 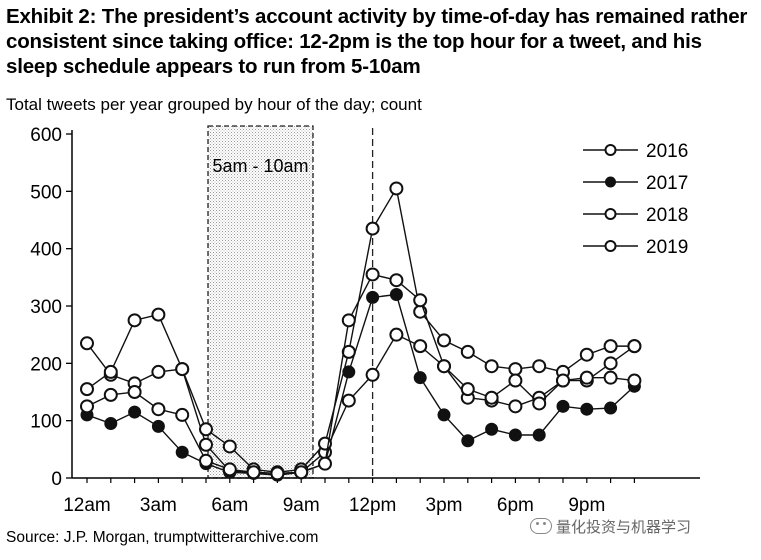 What do you see at coordinates (206, 429) in the screenshot?
I see `point-2018-h5` at bounding box center [206, 429].